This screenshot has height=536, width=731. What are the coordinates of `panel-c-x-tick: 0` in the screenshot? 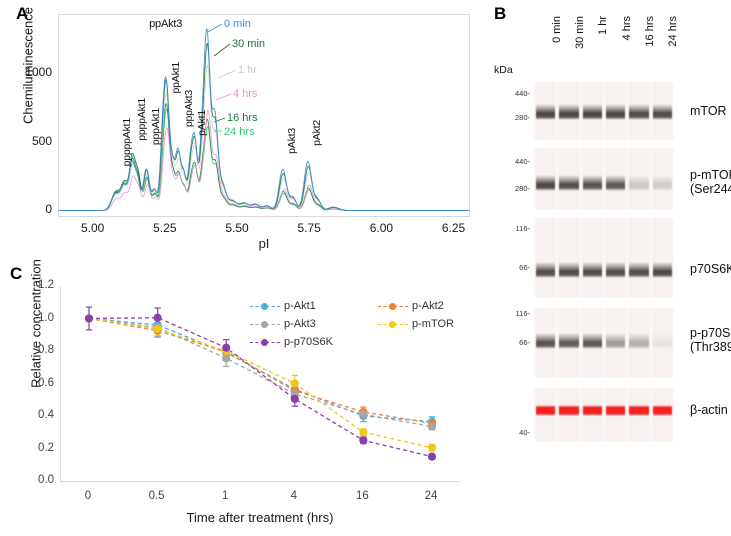 It's located at (88, 496).